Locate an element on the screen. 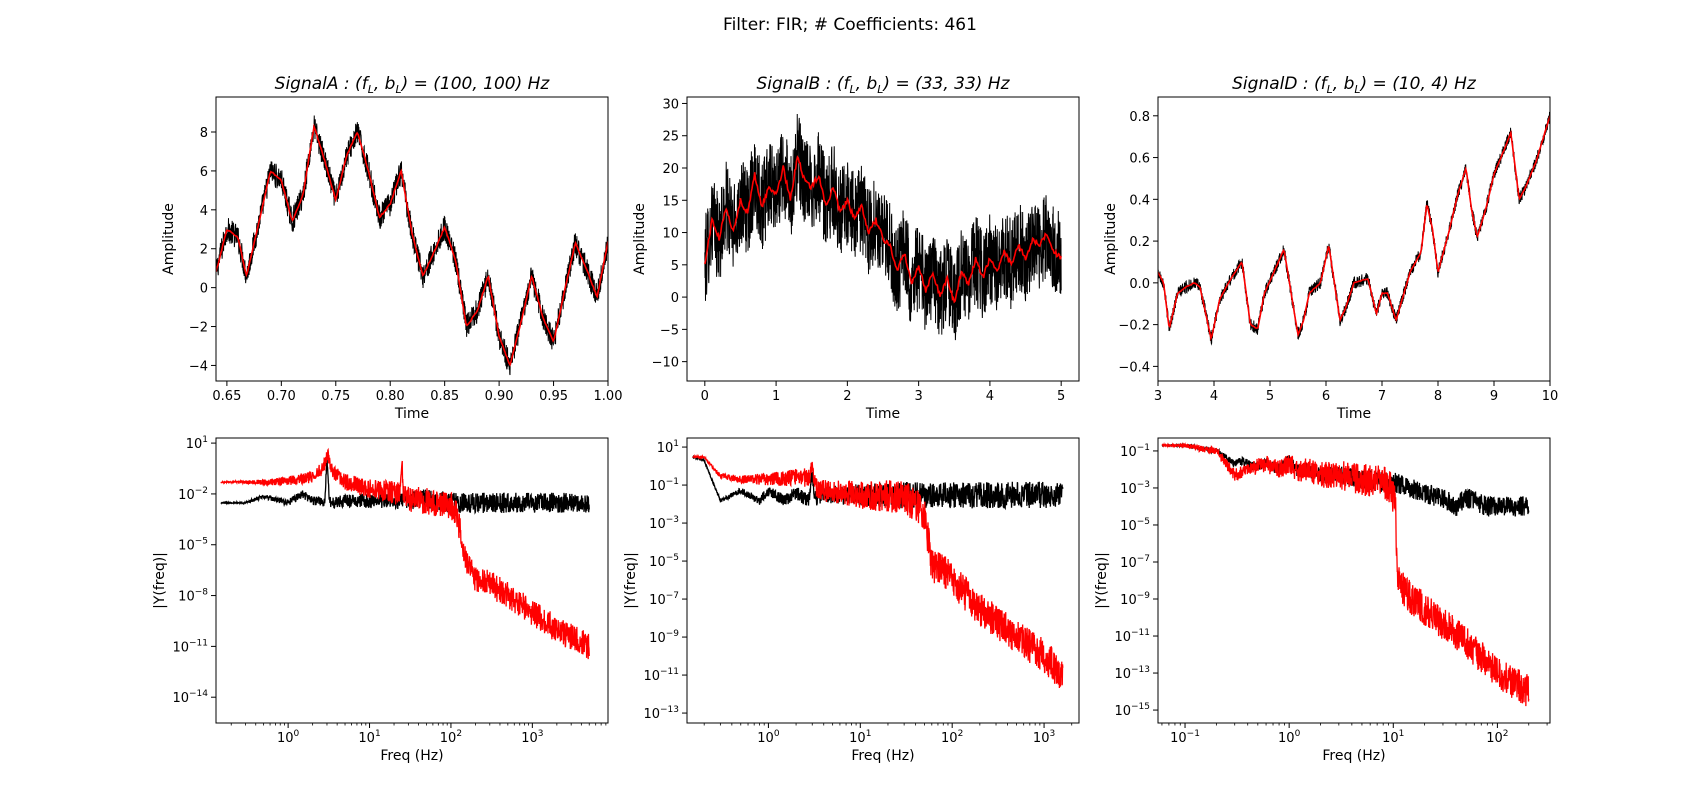 Image resolution: width=1700 pixels, height=800 pixels. y-tick-label: 2 is located at coordinates (204, 250).